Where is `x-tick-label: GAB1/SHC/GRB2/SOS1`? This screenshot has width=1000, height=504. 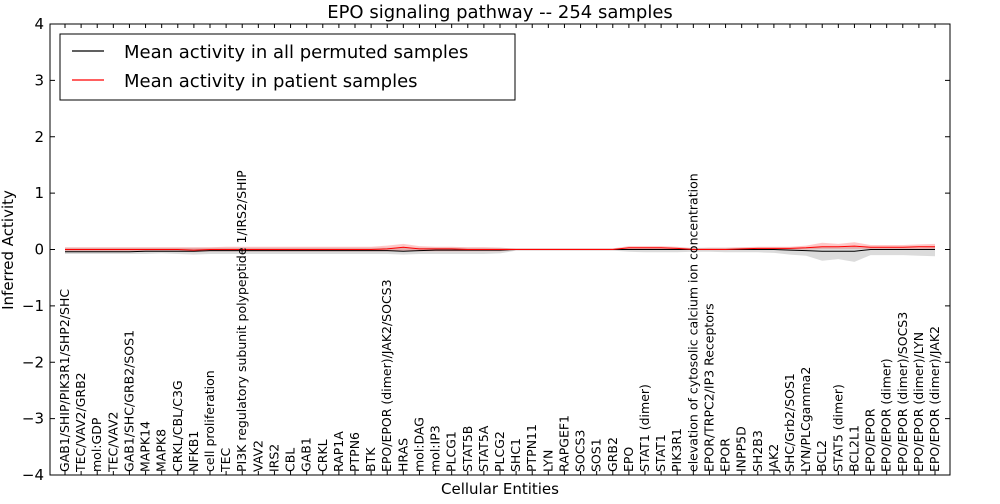
x-tick-label: GAB1/SHC/GRB2/SOS1 is located at coordinates (128, 401).